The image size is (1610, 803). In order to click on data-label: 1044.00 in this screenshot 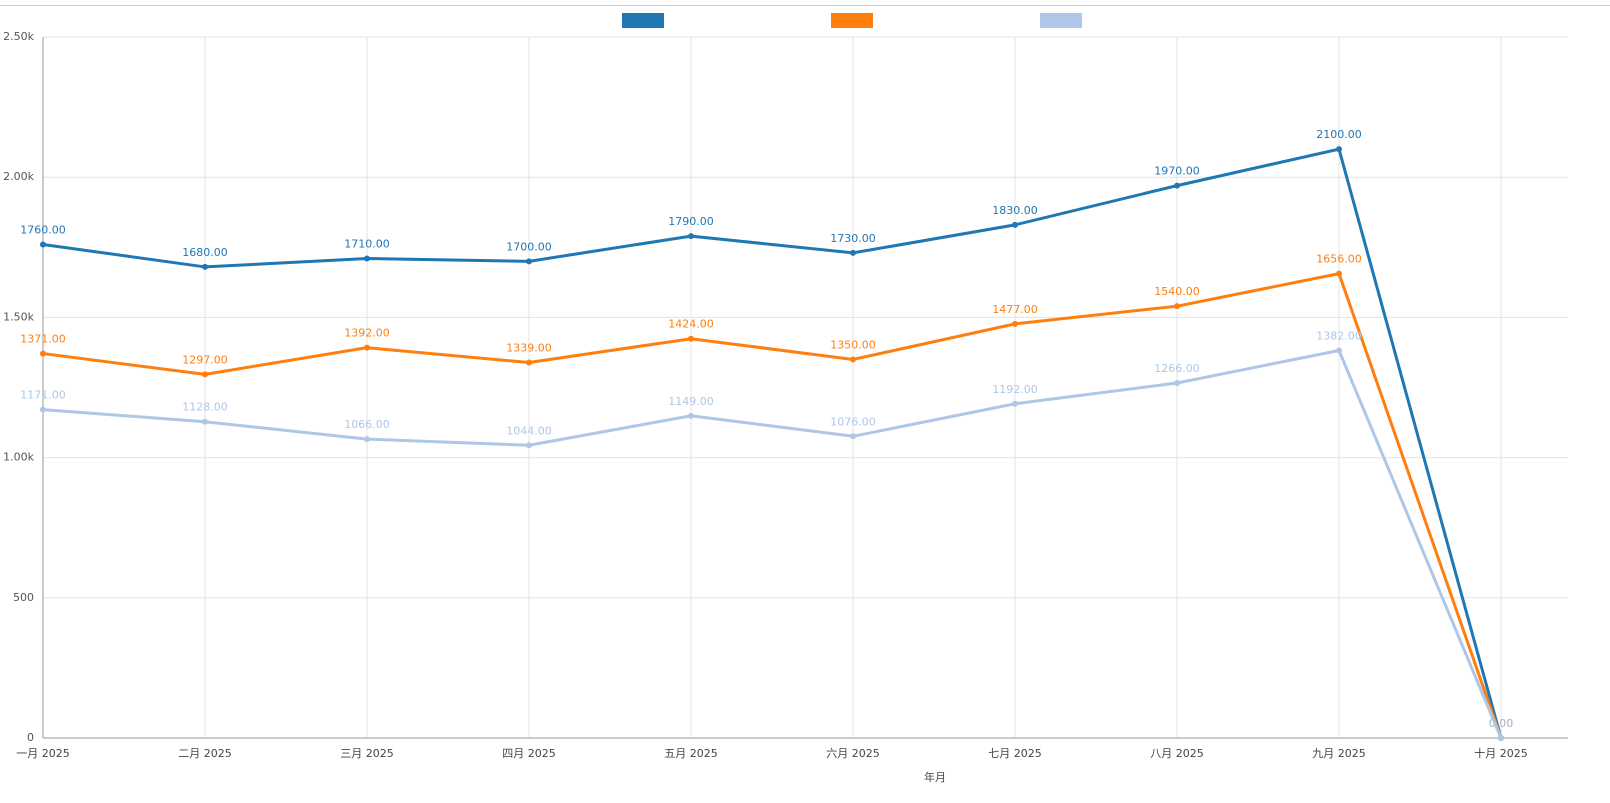, I will do `click(529, 430)`.